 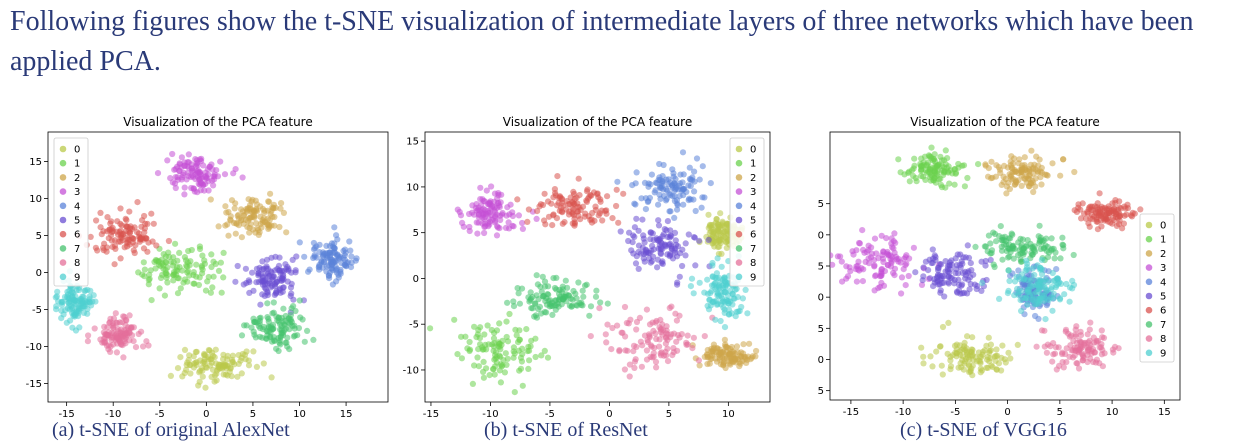 I want to click on legend-label: 6, so click(x=753, y=235).